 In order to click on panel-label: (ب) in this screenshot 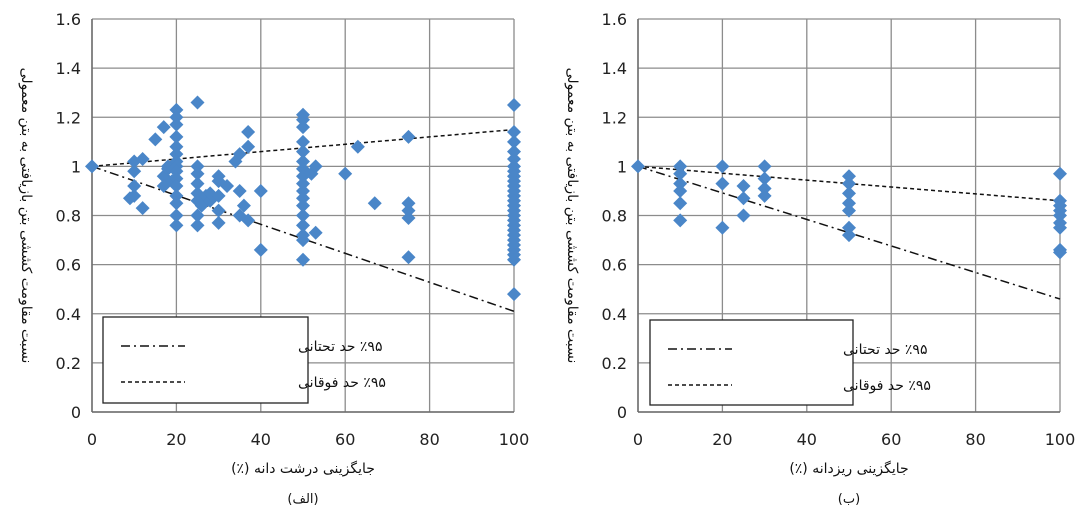, I will do `click(849, 499)`.